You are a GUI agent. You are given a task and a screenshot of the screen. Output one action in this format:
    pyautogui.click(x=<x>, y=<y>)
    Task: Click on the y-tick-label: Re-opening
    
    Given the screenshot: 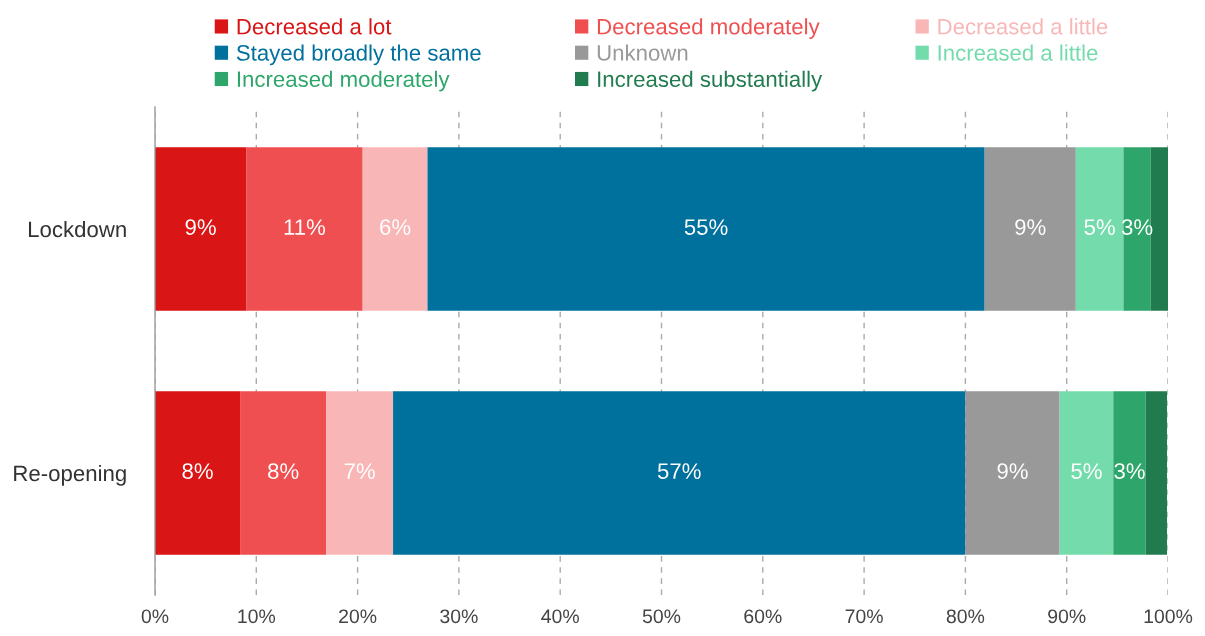 What is the action you would take?
    pyautogui.click(x=70, y=475)
    